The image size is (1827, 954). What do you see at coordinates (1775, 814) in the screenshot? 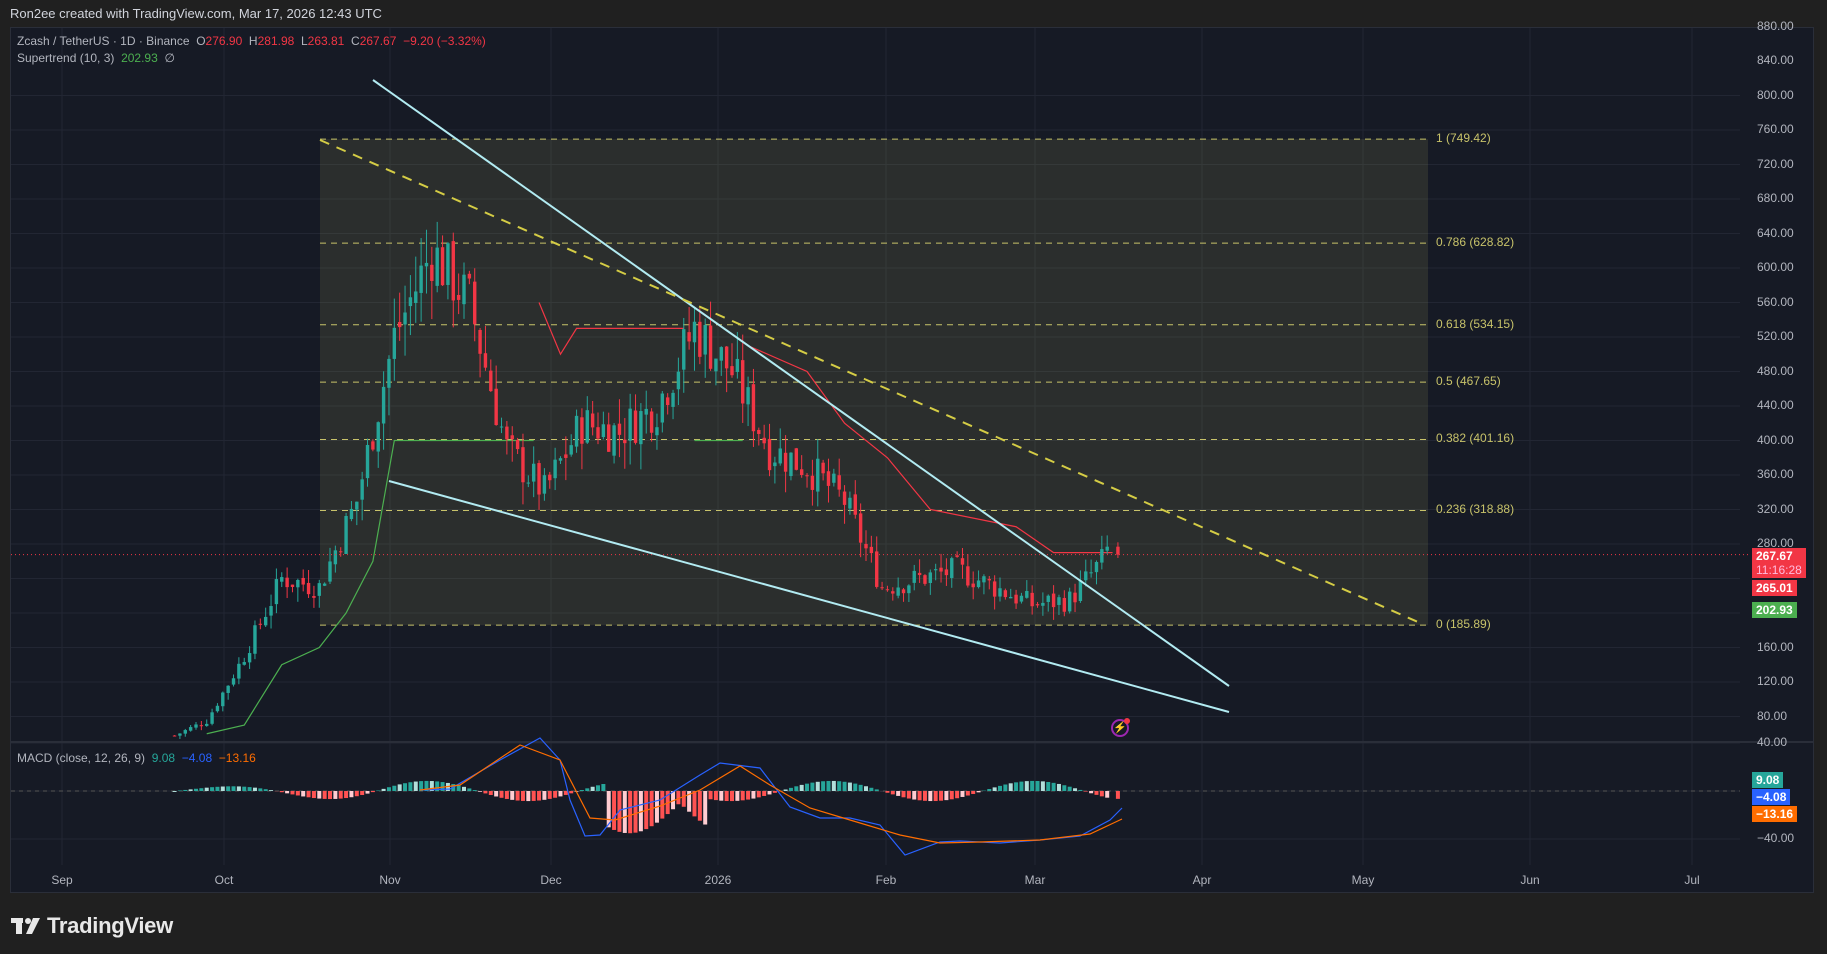
I see `macd-signal-tag: −13.16` at bounding box center [1775, 814].